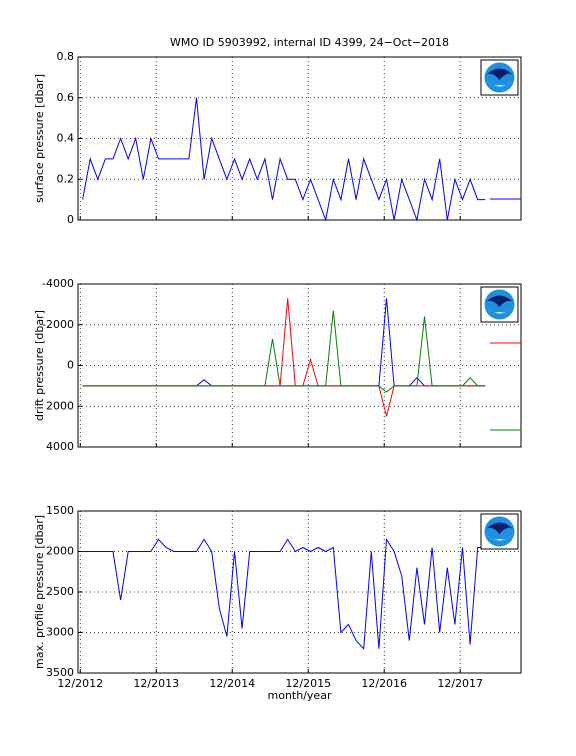 The image size is (576, 756). I want to click on y-tick-label: -2000, so click(58, 324).